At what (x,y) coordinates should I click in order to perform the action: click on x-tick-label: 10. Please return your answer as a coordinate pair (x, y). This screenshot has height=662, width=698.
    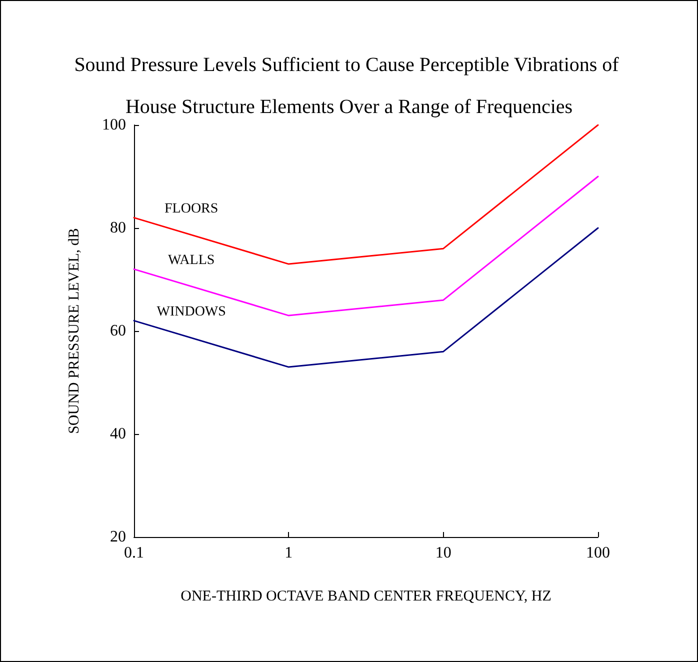
    Looking at the image, I should click on (443, 553).